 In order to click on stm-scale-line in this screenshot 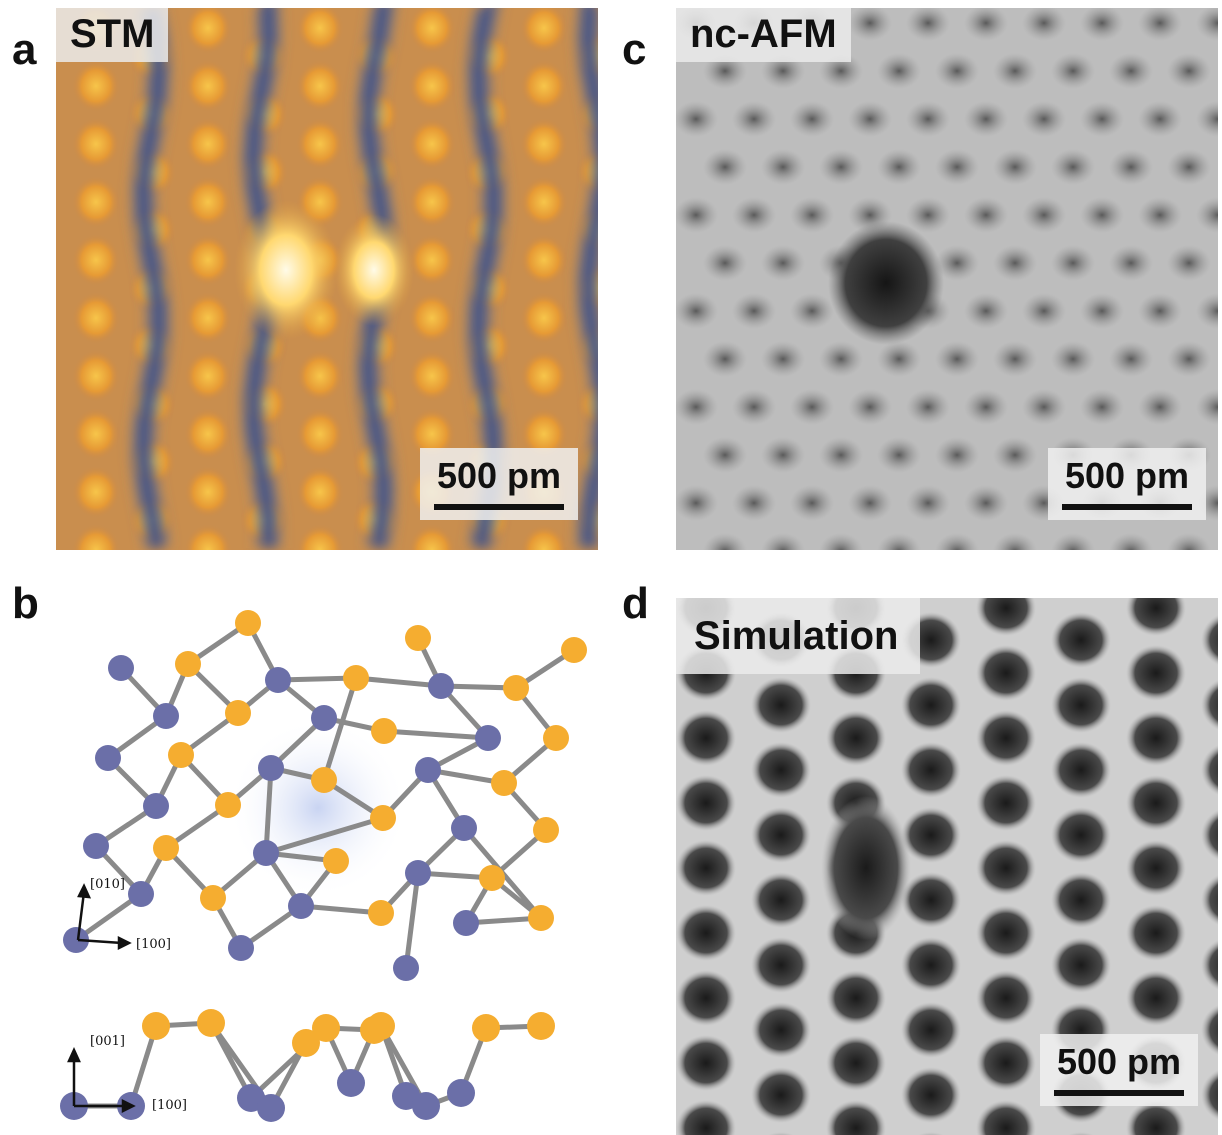, I will do `click(499, 507)`.